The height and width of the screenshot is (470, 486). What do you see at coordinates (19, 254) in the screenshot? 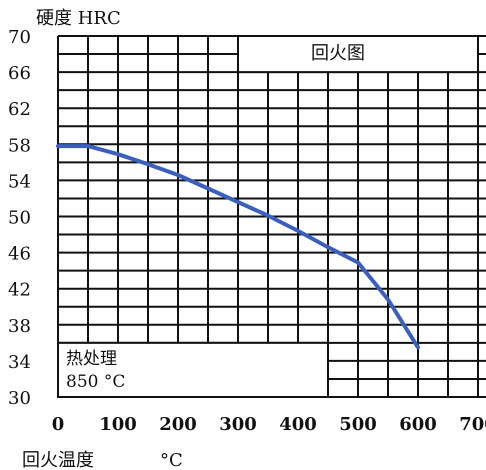
I see `y-tick-label: 46` at bounding box center [19, 254].